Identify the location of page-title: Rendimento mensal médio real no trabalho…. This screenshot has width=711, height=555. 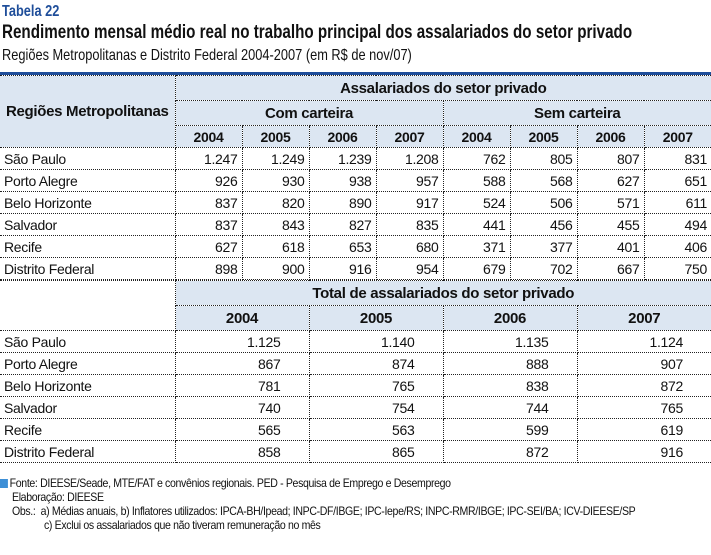
(356, 33).